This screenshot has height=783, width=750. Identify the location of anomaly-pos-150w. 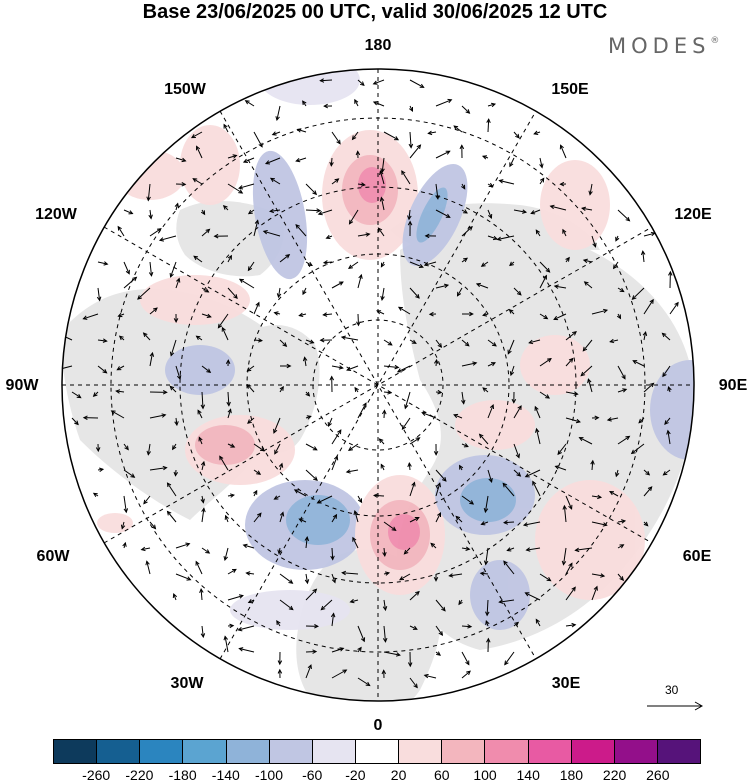
(210, 165).